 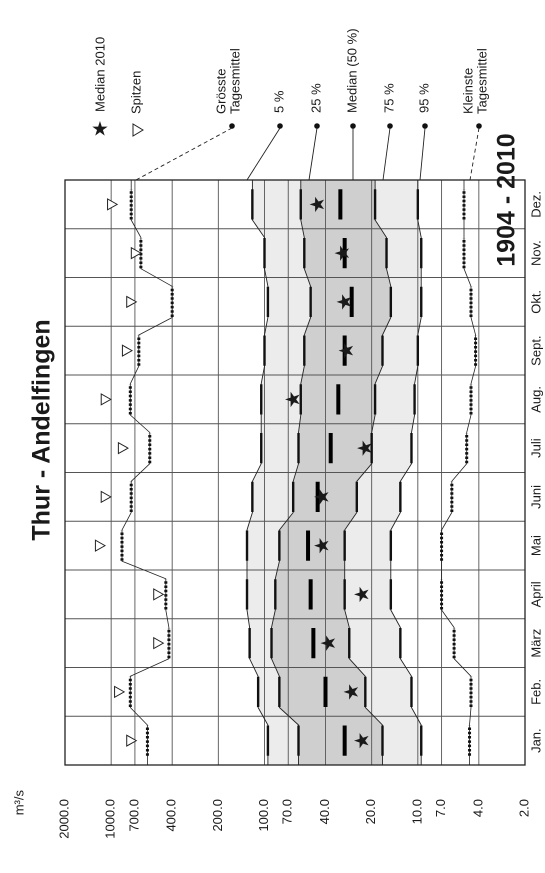 I want to click on legend-label: 5 %, so click(x=278, y=101).